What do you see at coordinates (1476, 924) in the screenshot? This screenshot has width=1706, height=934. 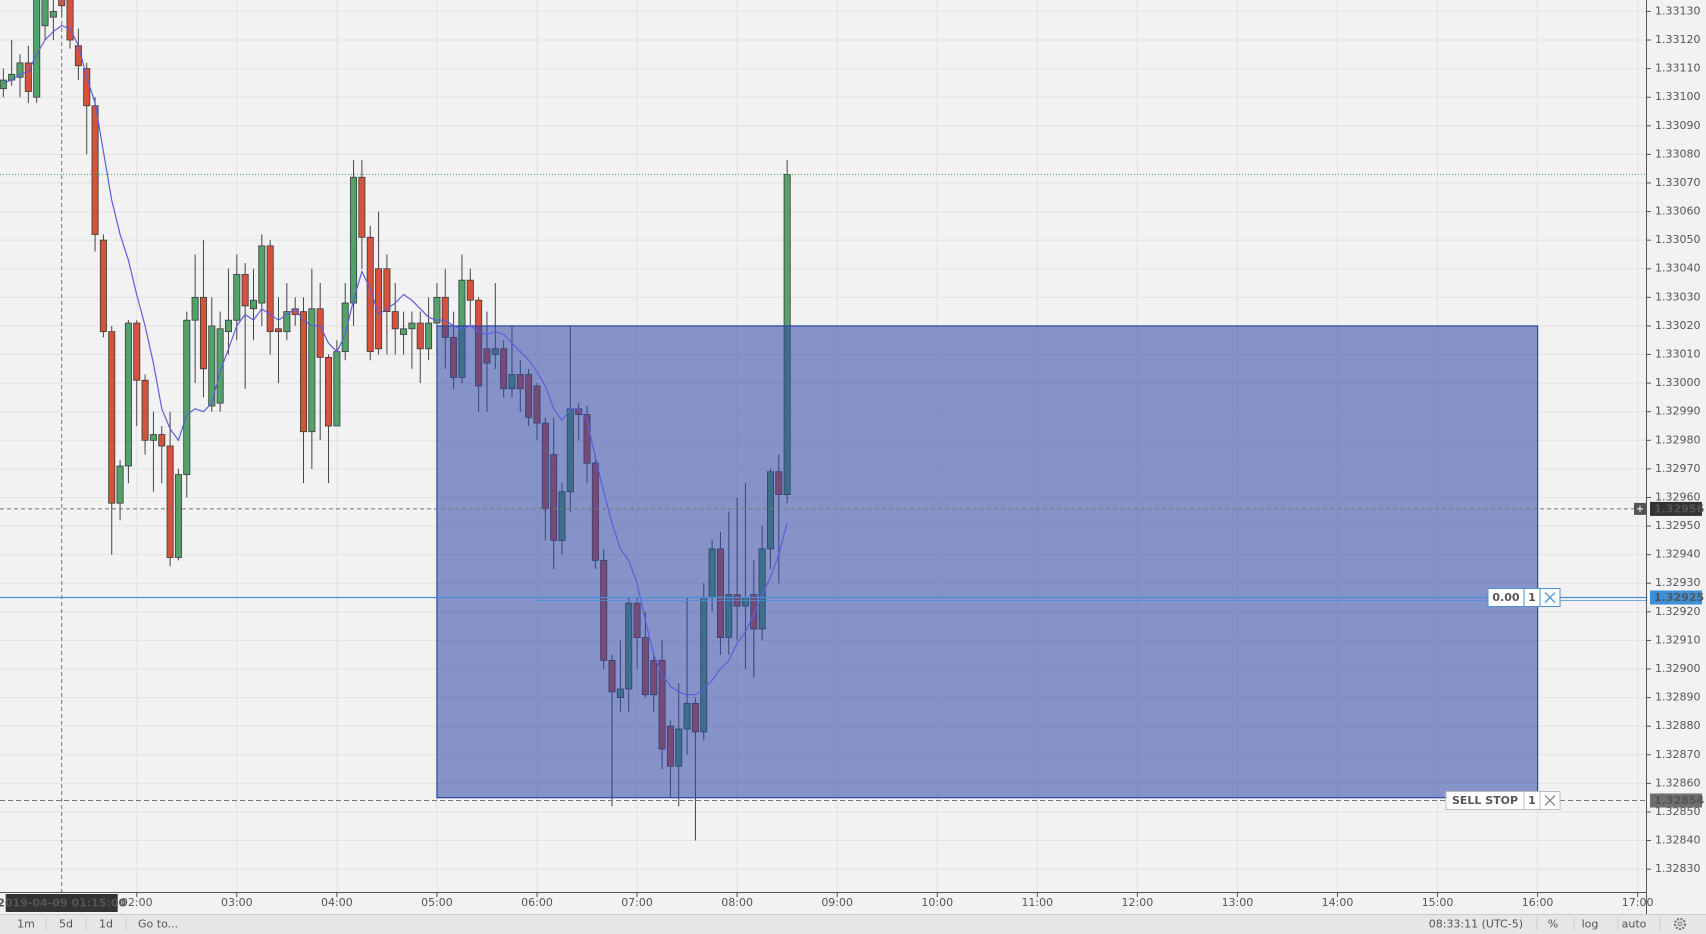 I see `clock: 08:33:11 (UTC-5)` at bounding box center [1476, 924].